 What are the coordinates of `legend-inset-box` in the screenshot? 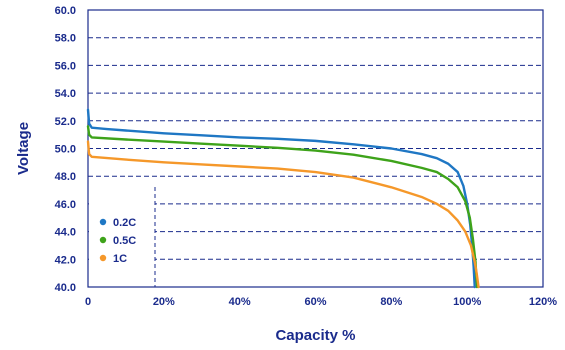 It's located at (122, 237).